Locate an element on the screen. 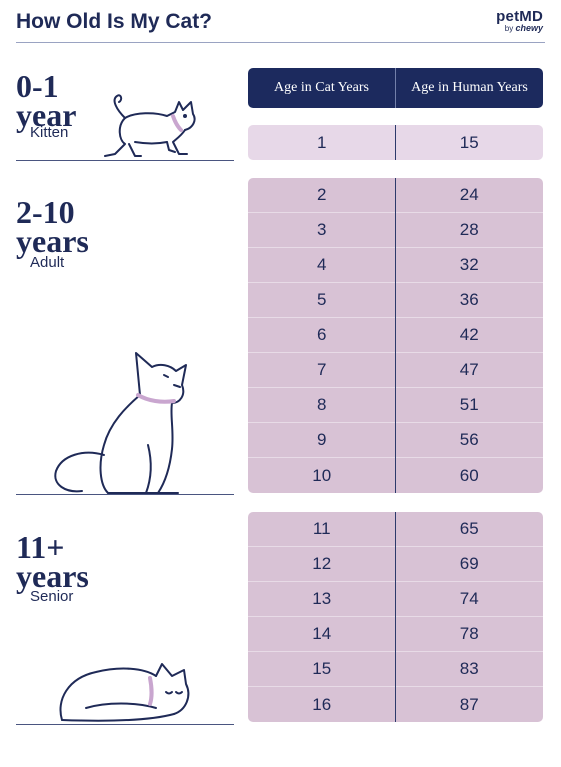 The width and height of the screenshot is (561, 767). stage-kitten-heading: 0-1 year is located at coordinates (46, 100).